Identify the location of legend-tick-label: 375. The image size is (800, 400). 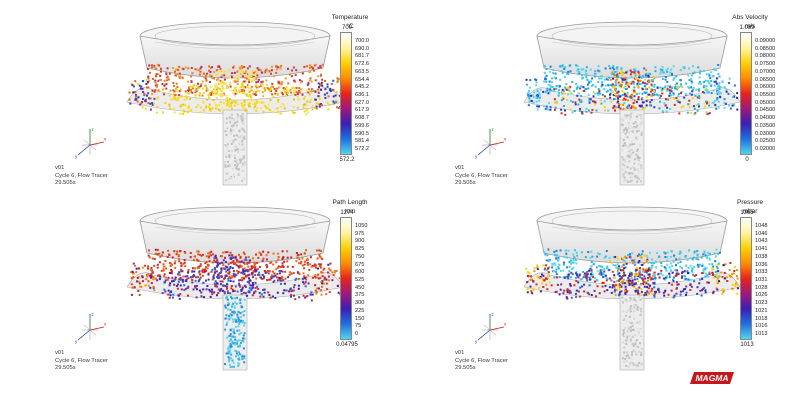
(360, 295).